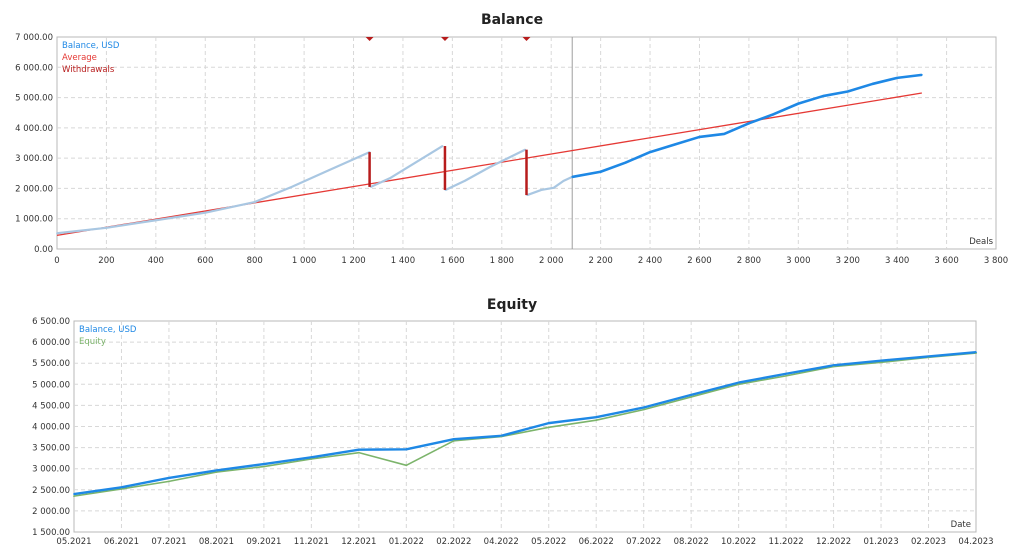  What do you see at coordinates (691, 542) in the screenshot?
I see `x-tick-label: 08.2022` at bounding box center [691, 542].